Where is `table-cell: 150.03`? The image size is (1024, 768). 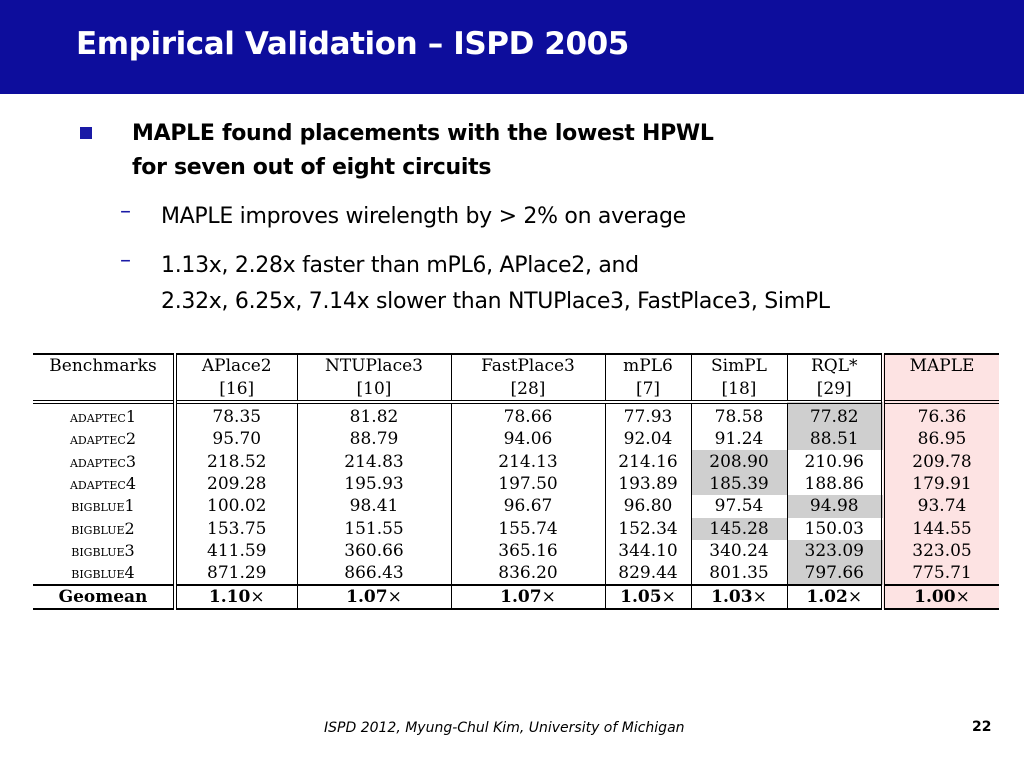
table-cell: 150.03 is located at coordinates (834, 528).